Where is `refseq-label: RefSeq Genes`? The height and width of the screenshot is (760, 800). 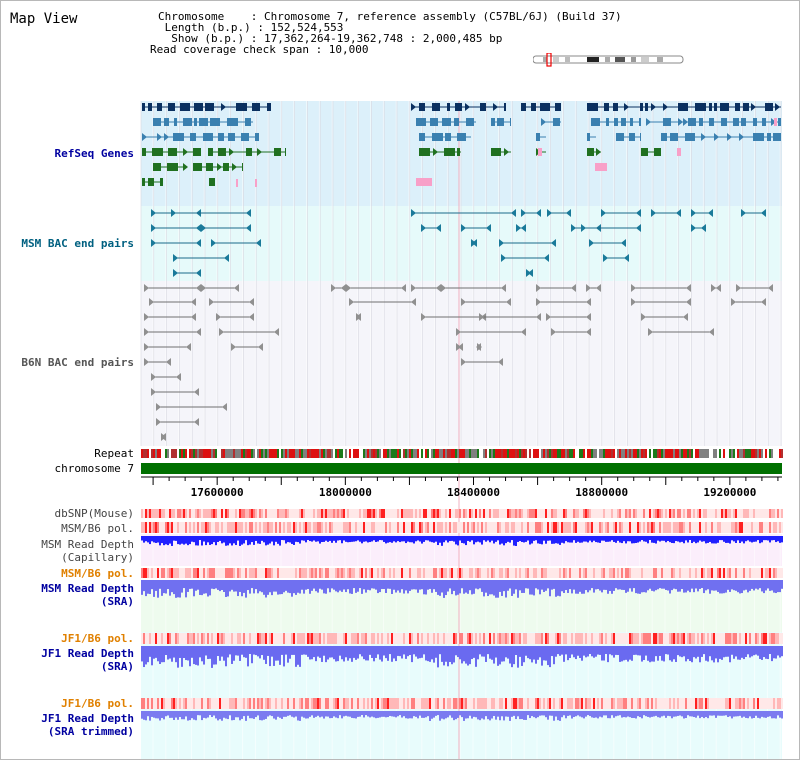
refseq-label: RefSeq Genes is located at coordinates (94, 153).